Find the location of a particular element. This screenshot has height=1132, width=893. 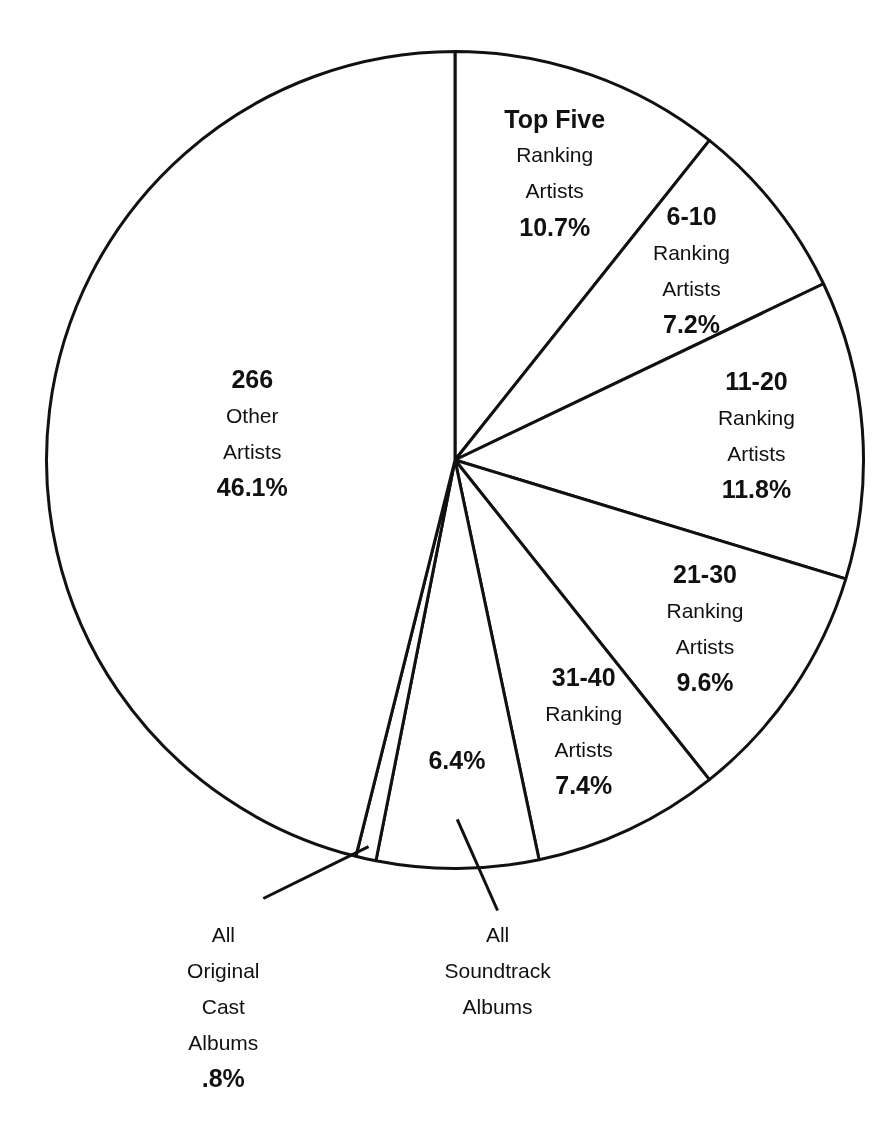

data-label: .8% is located at coordinates (223, 1078).